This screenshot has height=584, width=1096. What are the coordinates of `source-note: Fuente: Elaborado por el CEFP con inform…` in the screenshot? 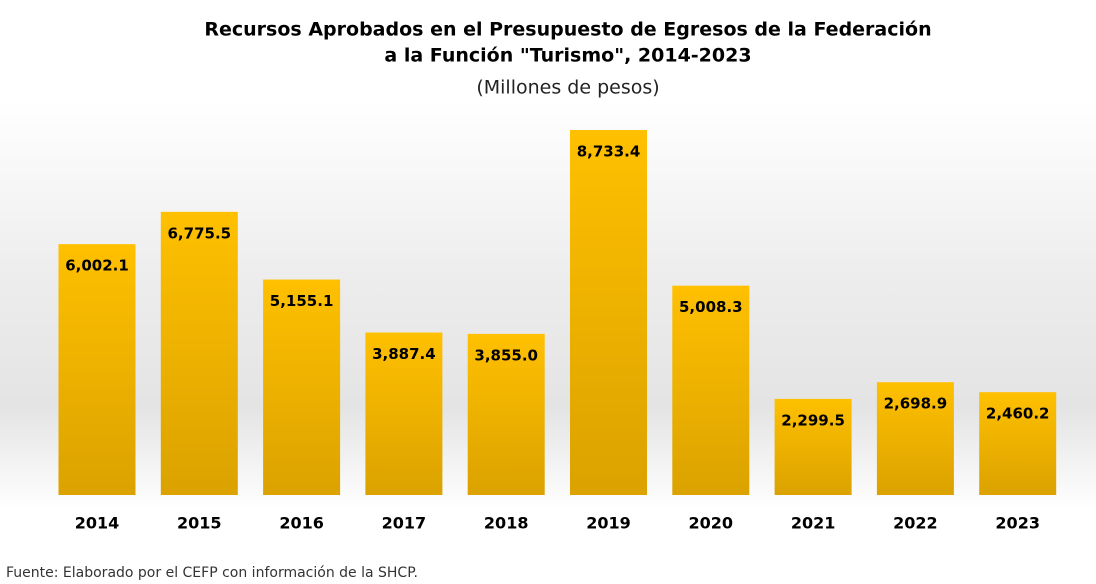 It's located at (212, 573).